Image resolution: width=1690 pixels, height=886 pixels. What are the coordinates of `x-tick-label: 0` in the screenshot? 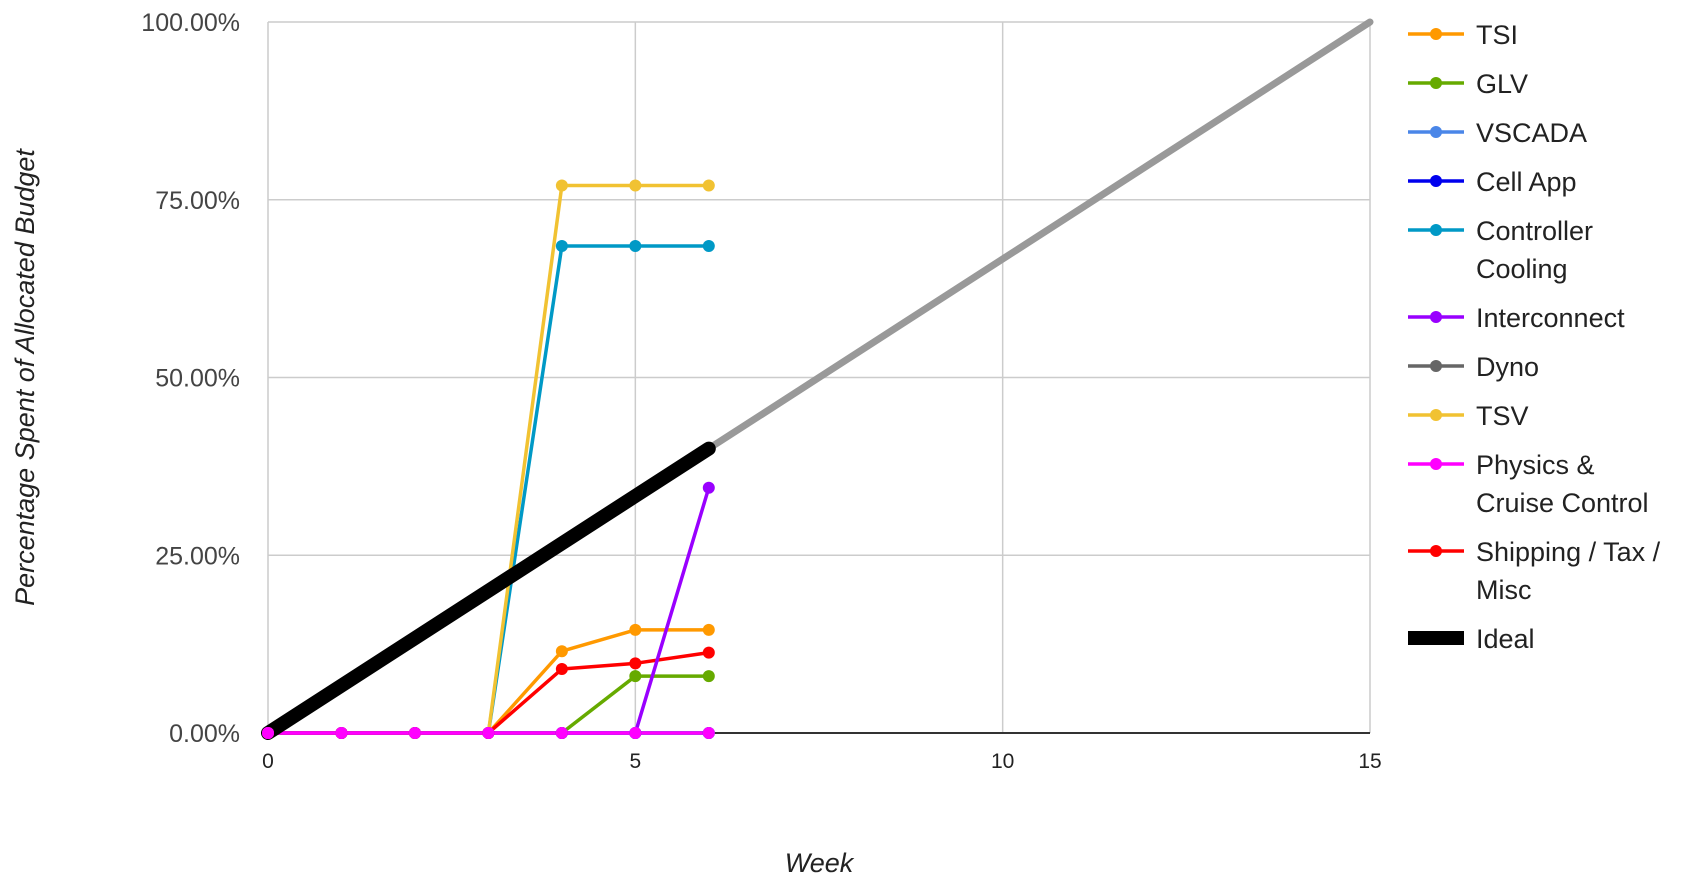 It's located at (268, 761).